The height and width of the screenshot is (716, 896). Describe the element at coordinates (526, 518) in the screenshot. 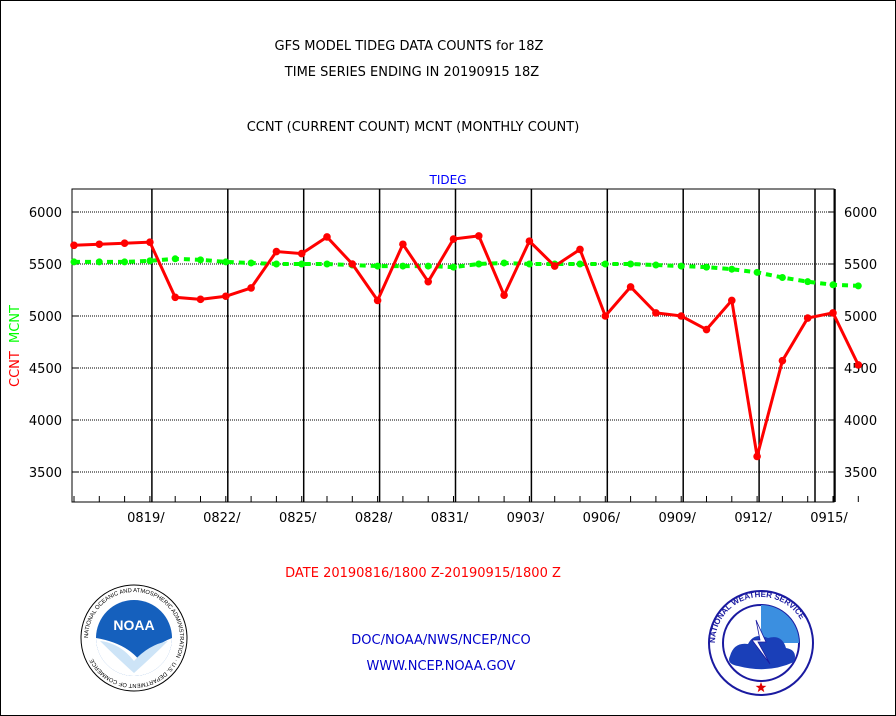

I see `x-tick-label: 0903/` at that location.